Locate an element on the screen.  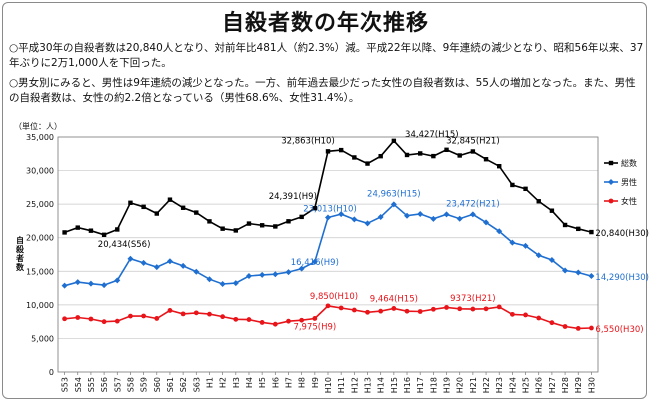
legend-label: 総数 is located at coordinates (629, 163).